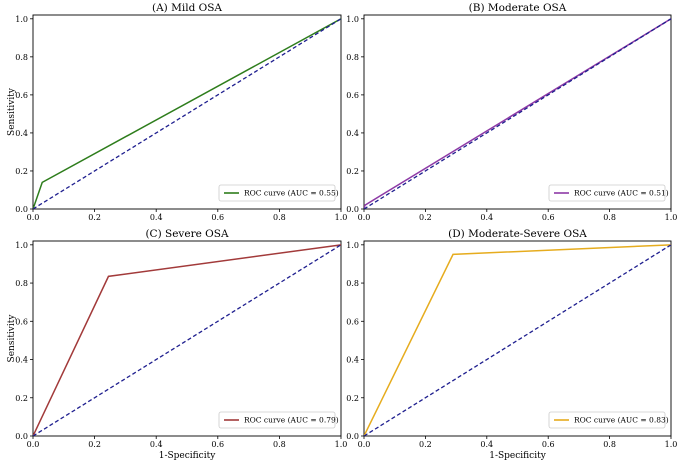 This screenshot has height=469, width=685. I want to click on panel-title: (D) Moderate-Severe OSA, so click(517, 234).